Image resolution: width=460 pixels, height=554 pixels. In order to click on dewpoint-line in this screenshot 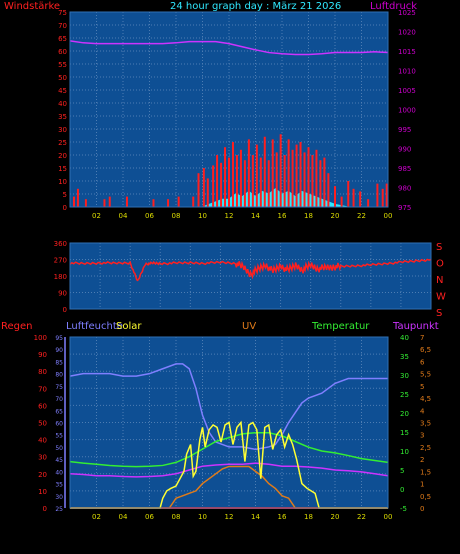, I will do `click(229, 470)`.